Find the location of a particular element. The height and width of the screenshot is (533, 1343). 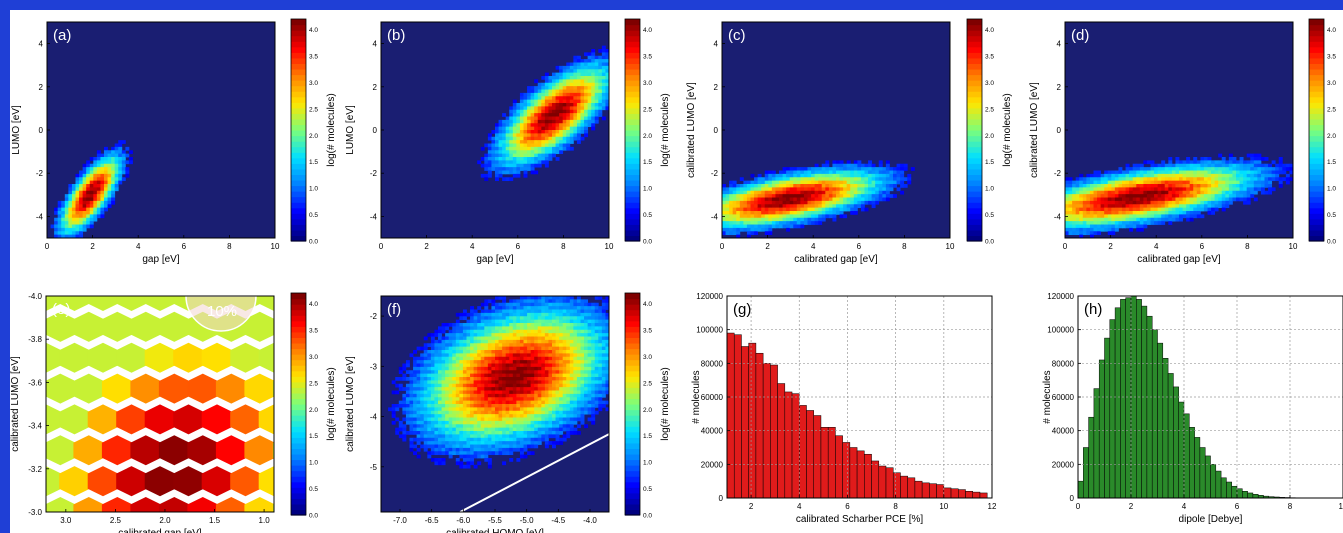

y-tick-label: 2 is located at coordinates (41, 87).